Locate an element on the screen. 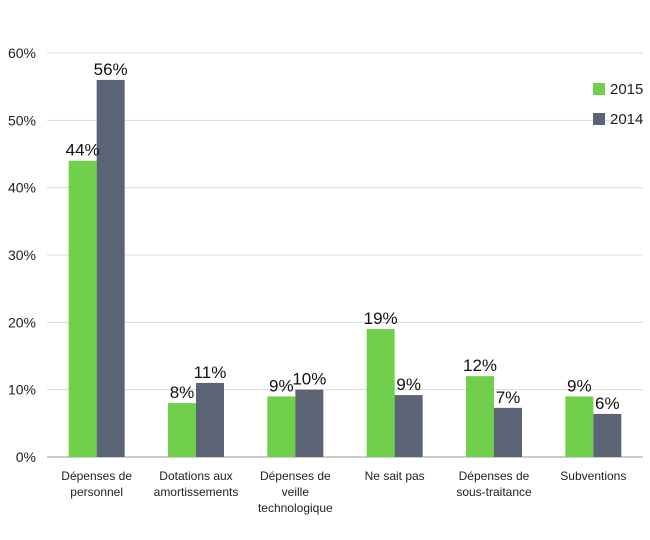 The image size is (650, 540). x-tick-label: sous-traitance is located at coordinates (494, 492).